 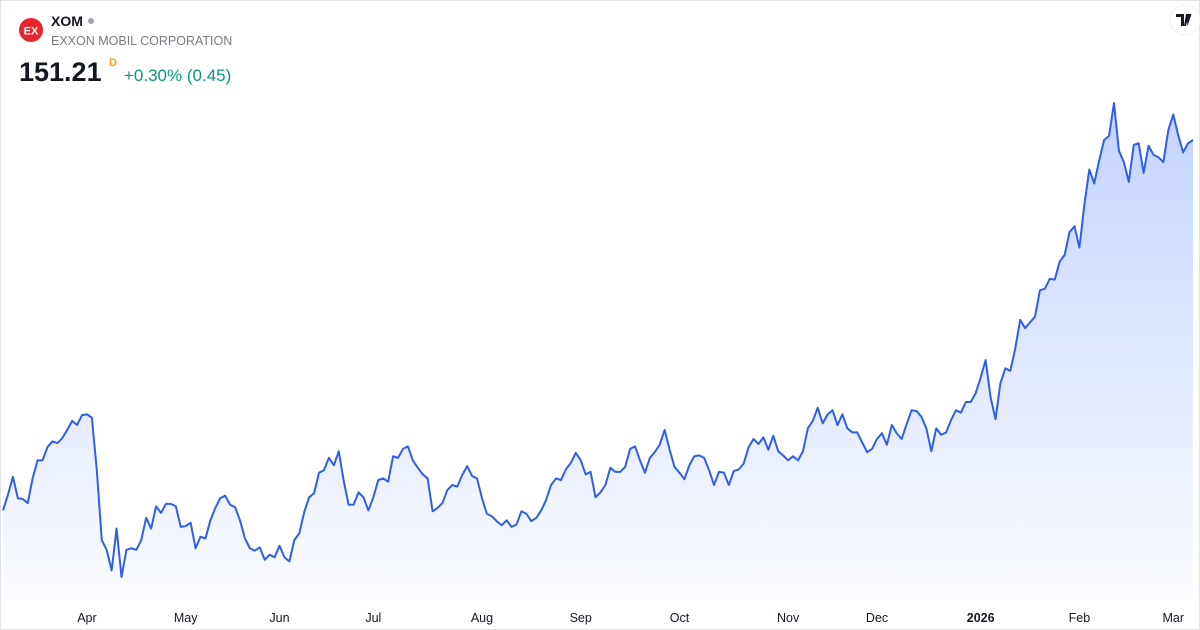 What do you see at coordinates (279, 618) in the screenshot?
I see `x-tick-label: Jun` at bounding box center [279, 618].